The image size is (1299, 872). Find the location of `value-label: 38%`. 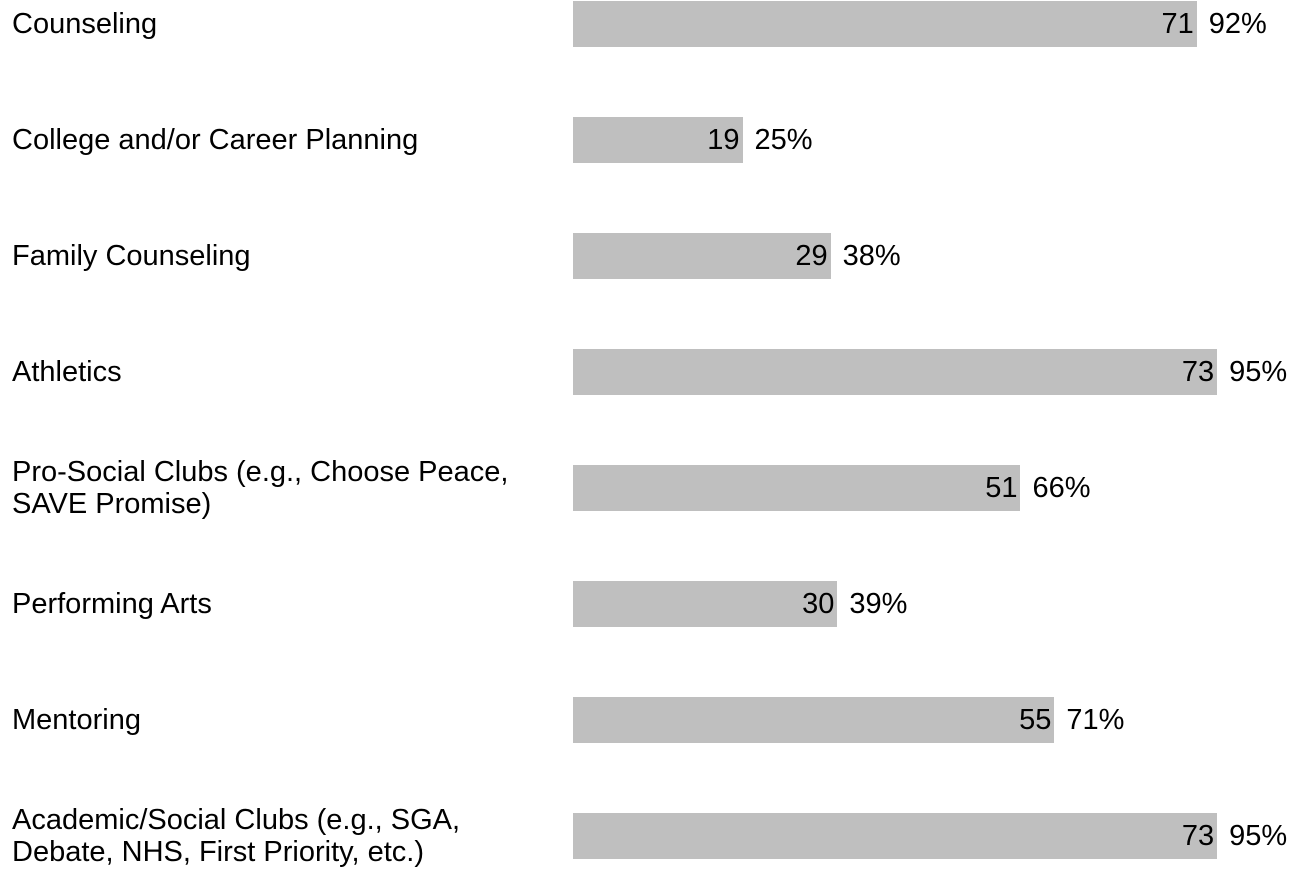

value-label: 38% is located at coordinates (871, 256).